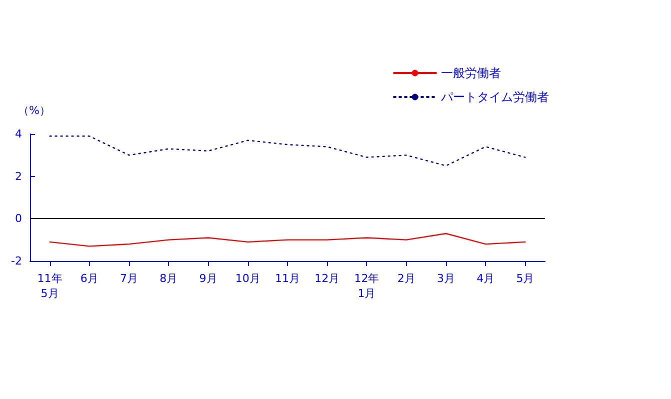 The width and height of the screenshot is (671, 399). What do you see at coordinates (18, 134) in the screenshot?
I see `y-tick-label: 4` at bounding box center [18, 134].